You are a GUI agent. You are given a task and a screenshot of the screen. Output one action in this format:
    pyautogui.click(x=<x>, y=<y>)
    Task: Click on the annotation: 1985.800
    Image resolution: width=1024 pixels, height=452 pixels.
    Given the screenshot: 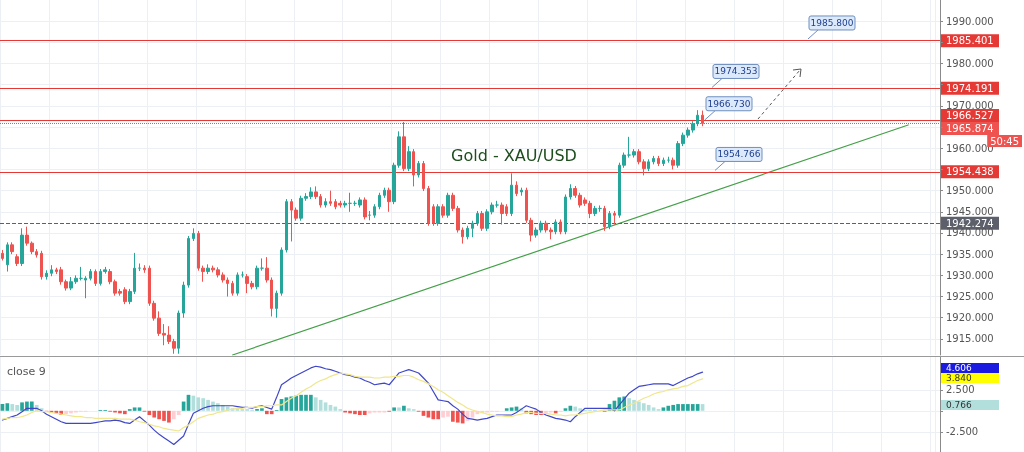 What is the action you would take?
    pyautogui.click(x=832, y=22)
    